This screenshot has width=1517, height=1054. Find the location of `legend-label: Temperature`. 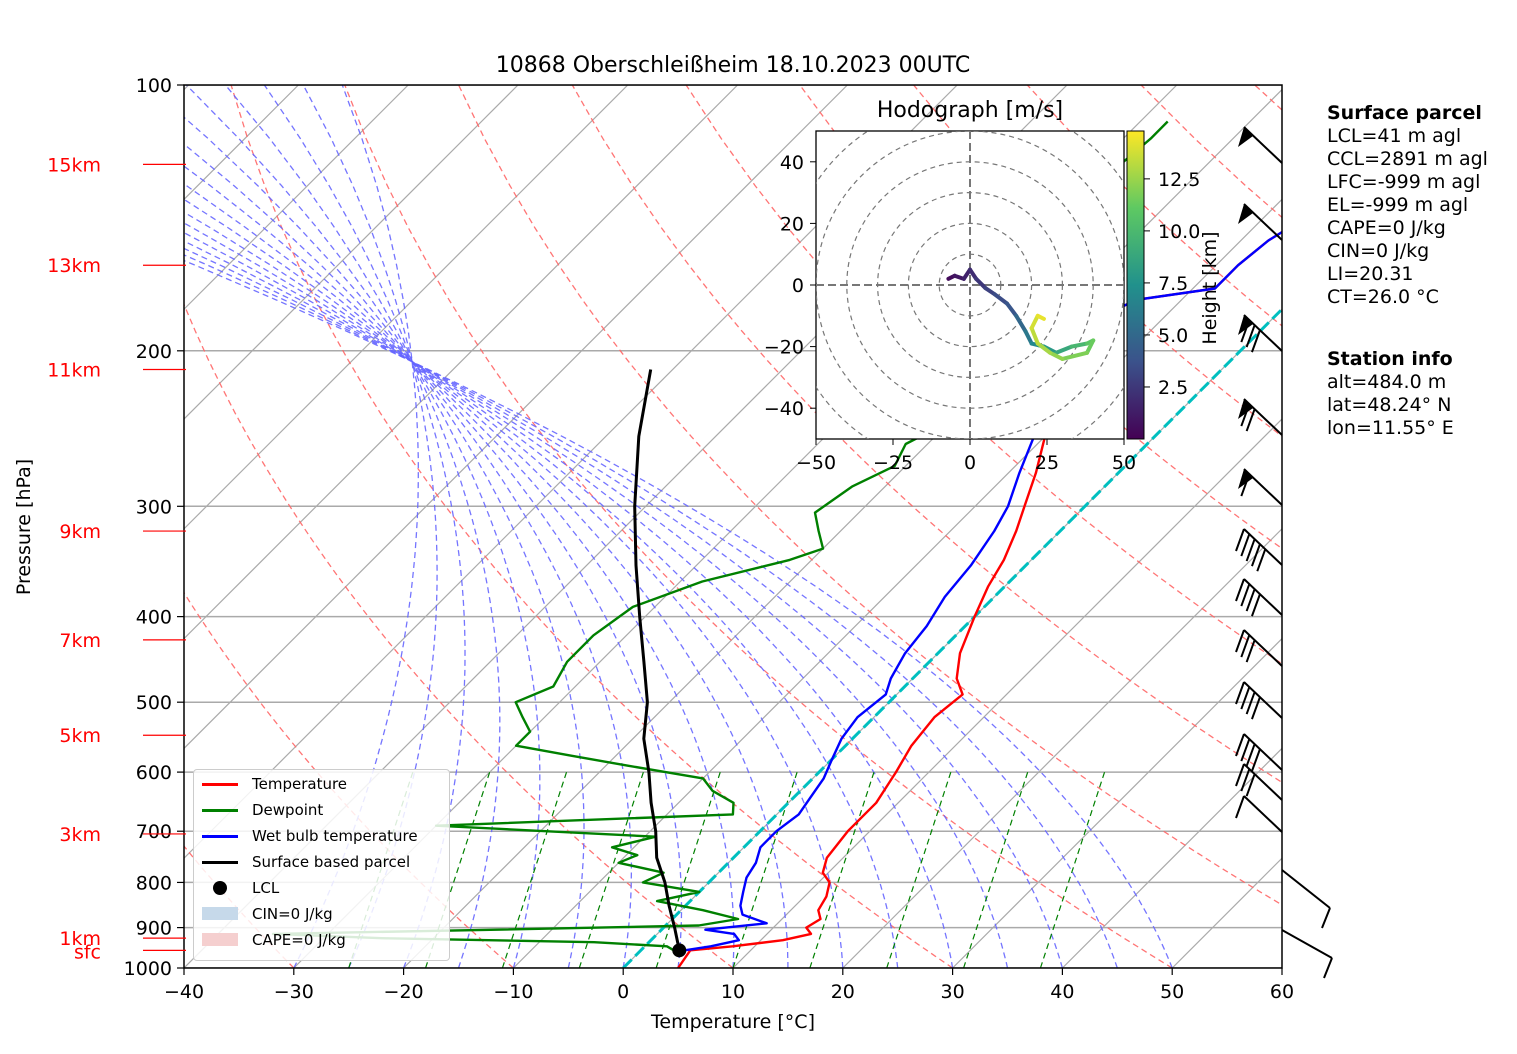

legend-label: Temperature is located at coordinates (300, 784).